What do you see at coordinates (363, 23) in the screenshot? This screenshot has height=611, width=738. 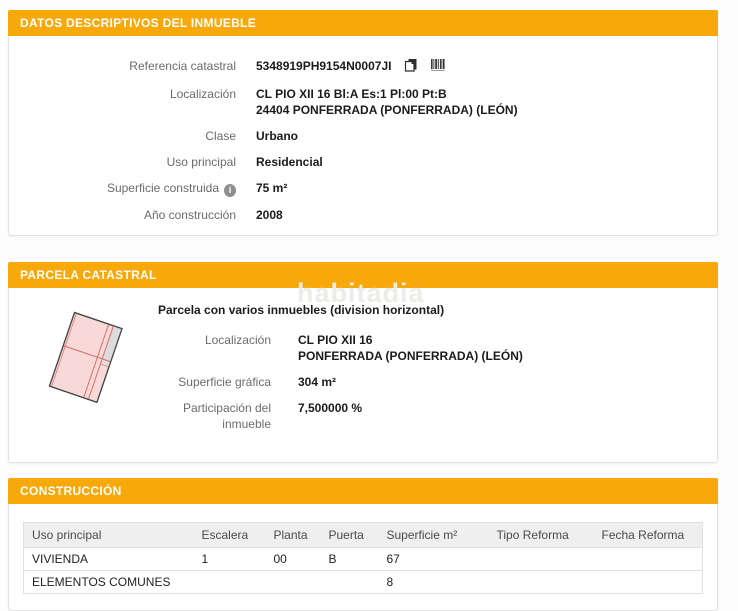 I see `section-title-datos: DATOS DESCRIPTIVOS DEL INMUEBLE` at bounding box center [363, 23].